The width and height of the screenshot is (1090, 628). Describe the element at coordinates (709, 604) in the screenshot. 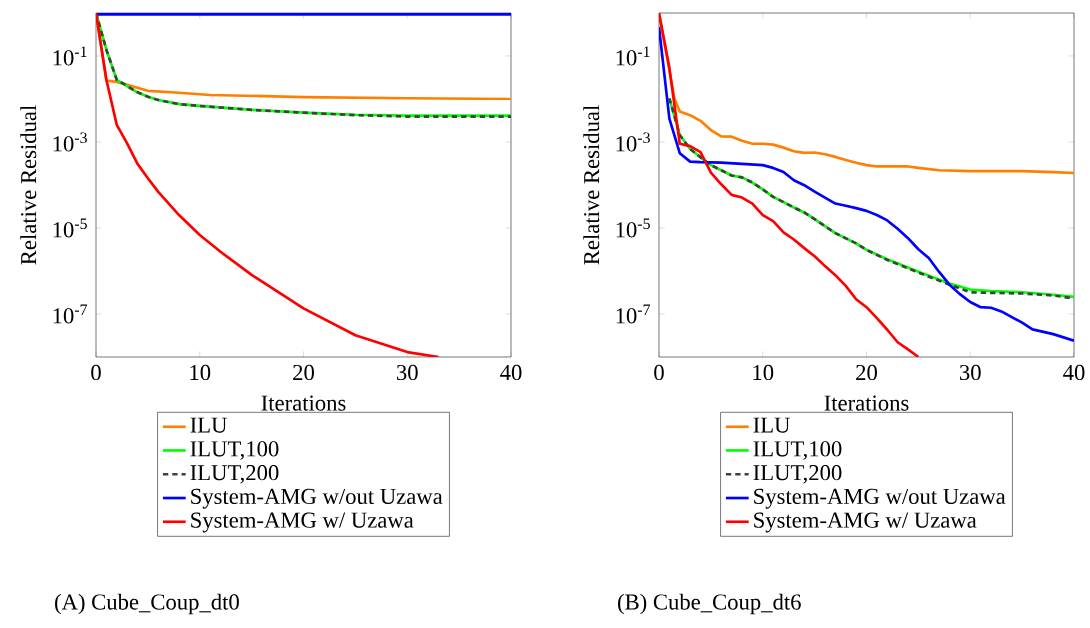

I see `text: (B) Cube_Coup_dt6` at that location.